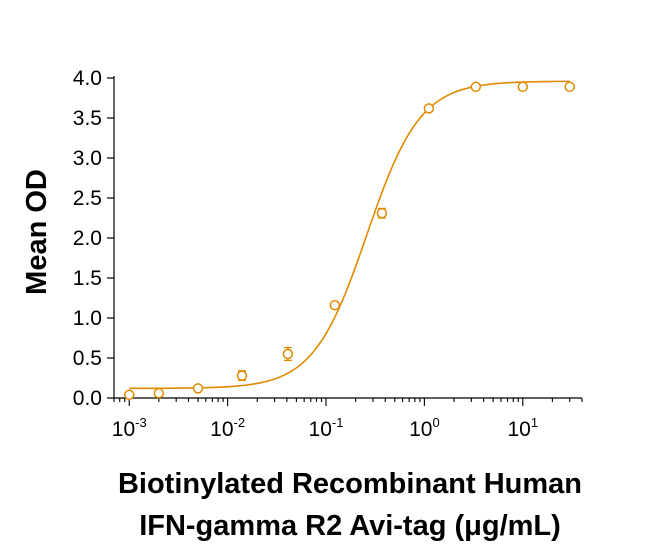  What do you see at coordinates (87, 78) in the screenshot?
I see `y-tick-label: 4.0` at bounding box center [87, 78].